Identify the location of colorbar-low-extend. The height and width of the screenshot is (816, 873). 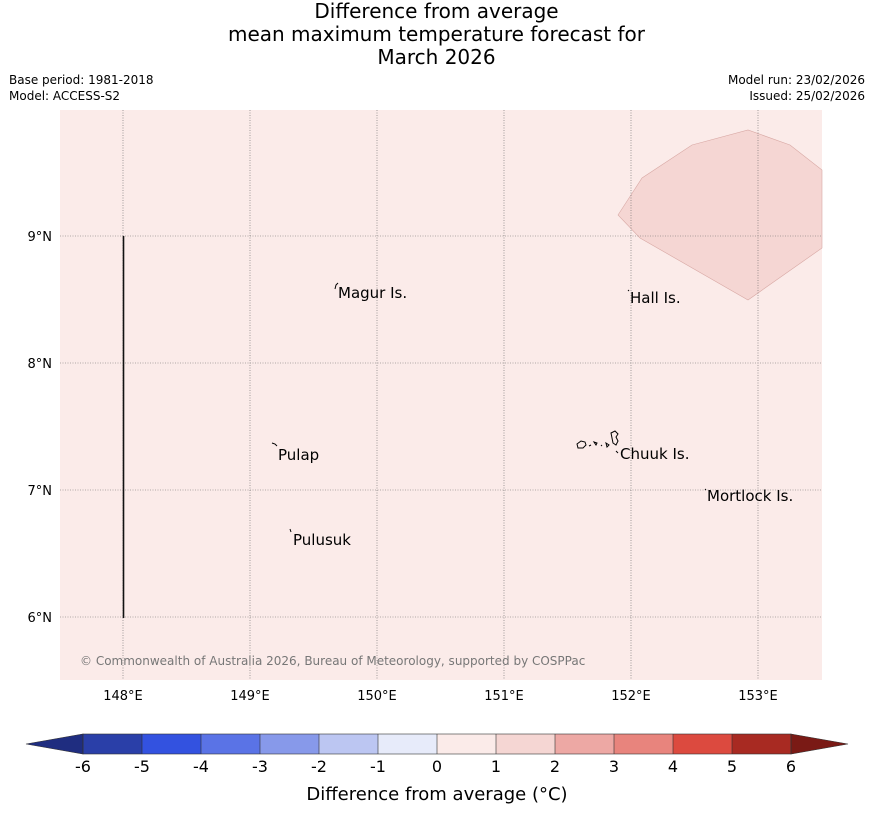
(54, 744).